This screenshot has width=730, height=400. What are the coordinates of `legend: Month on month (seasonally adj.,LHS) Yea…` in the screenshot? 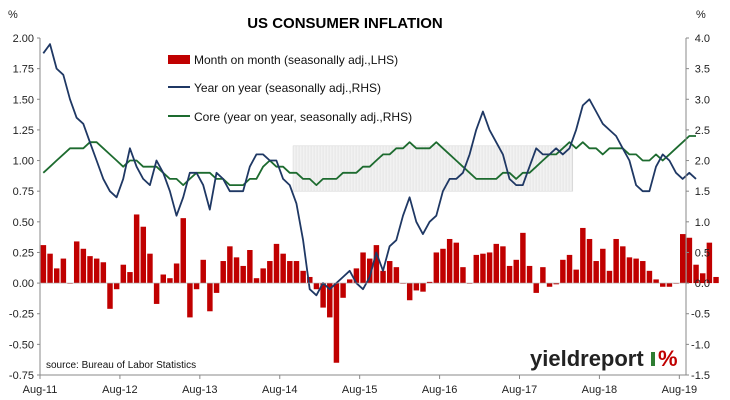 It's located at (290, 88).